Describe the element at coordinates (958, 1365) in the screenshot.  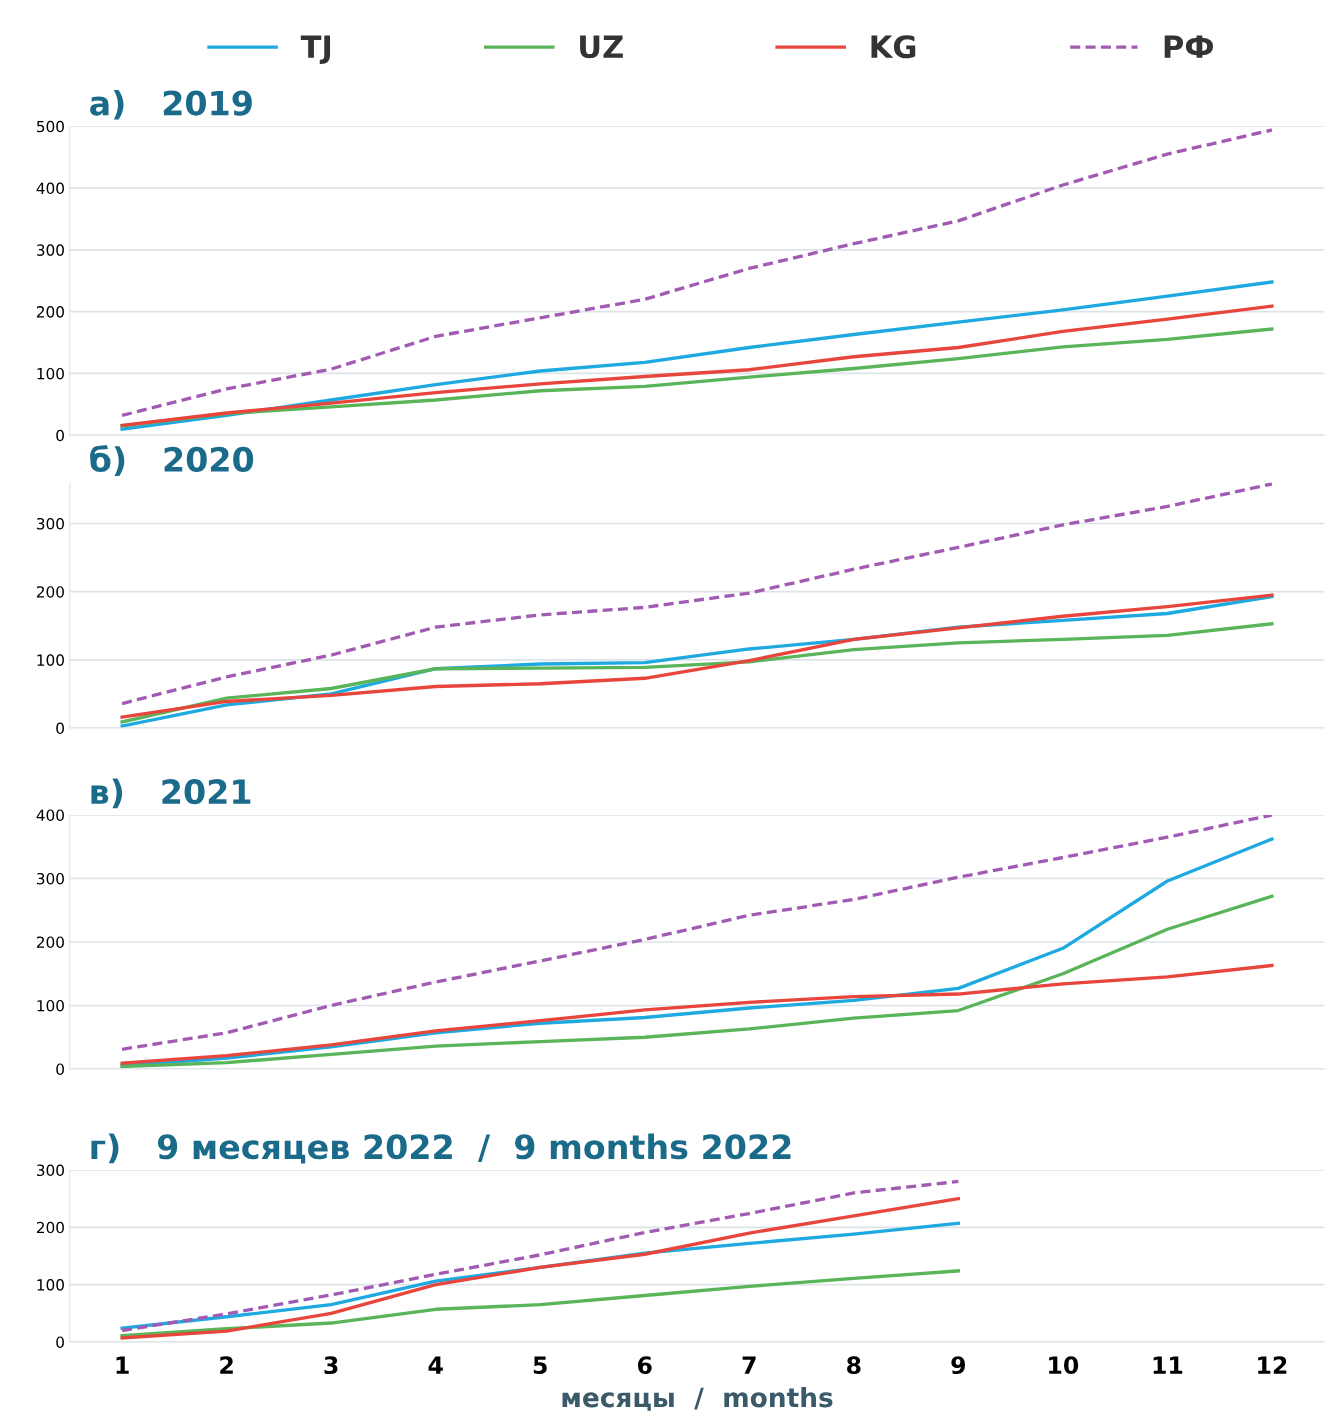
I see `x-tick-label: 9` at that location.